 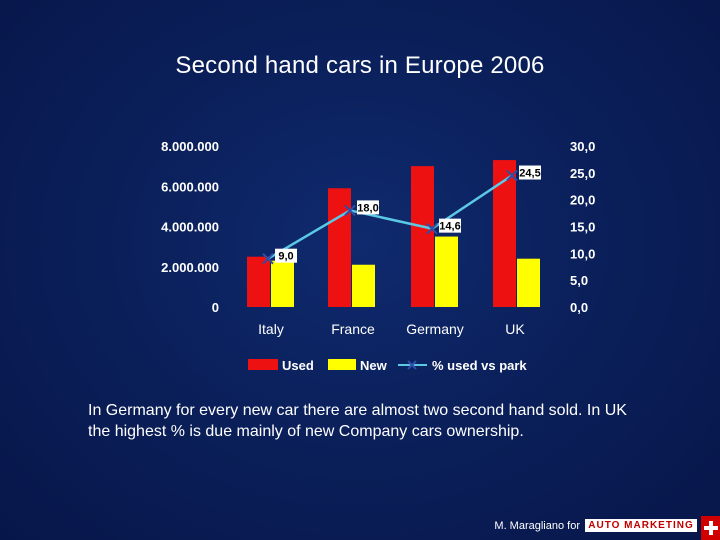 What do you see at coordinates (342, 364) in the screenshot?
I see `legend-swatch-new` at bounding box center [342, 364].